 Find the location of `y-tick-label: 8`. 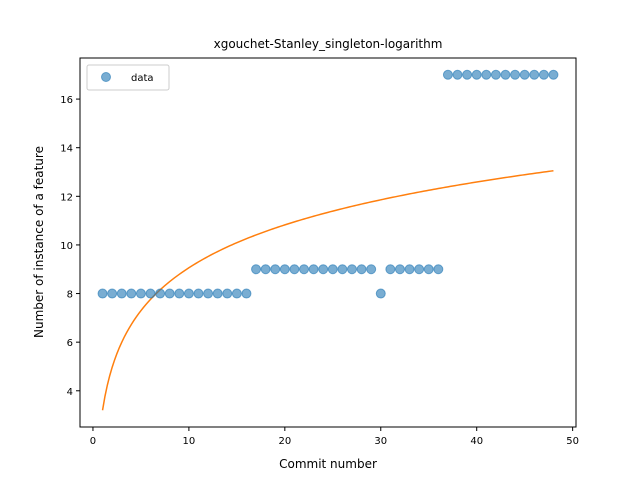

y-tick-label: 8 is located at coordinates (70, 295).